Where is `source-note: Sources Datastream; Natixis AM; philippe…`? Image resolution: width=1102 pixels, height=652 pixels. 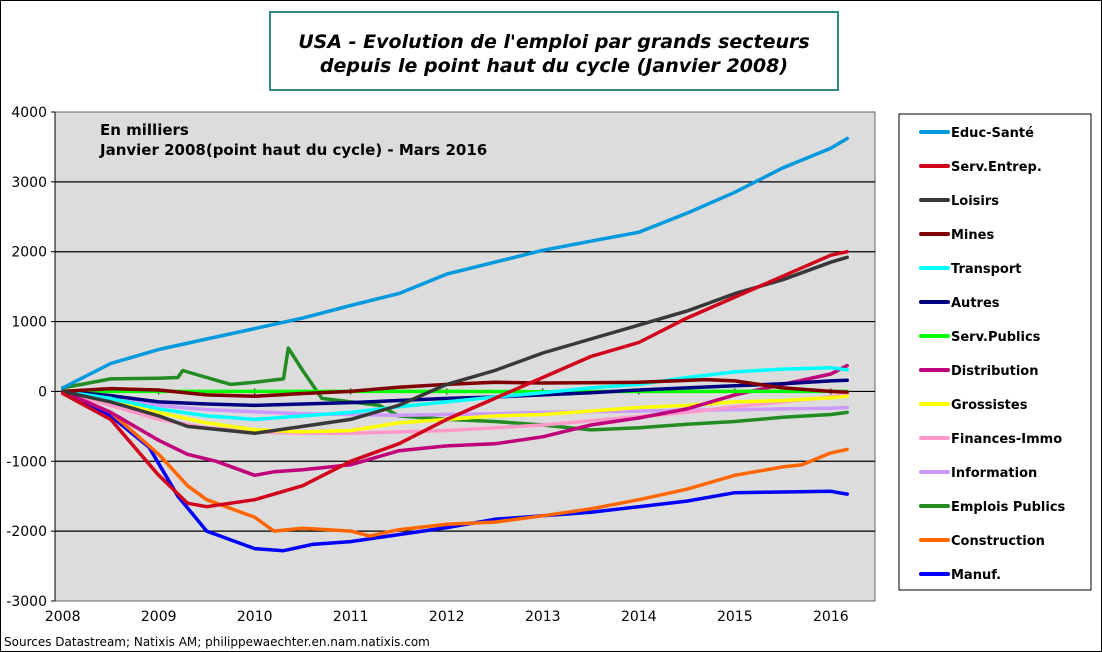 source-note: Sources Datastream; Natixis AM; philippe… is located at coordinates (217, 642).